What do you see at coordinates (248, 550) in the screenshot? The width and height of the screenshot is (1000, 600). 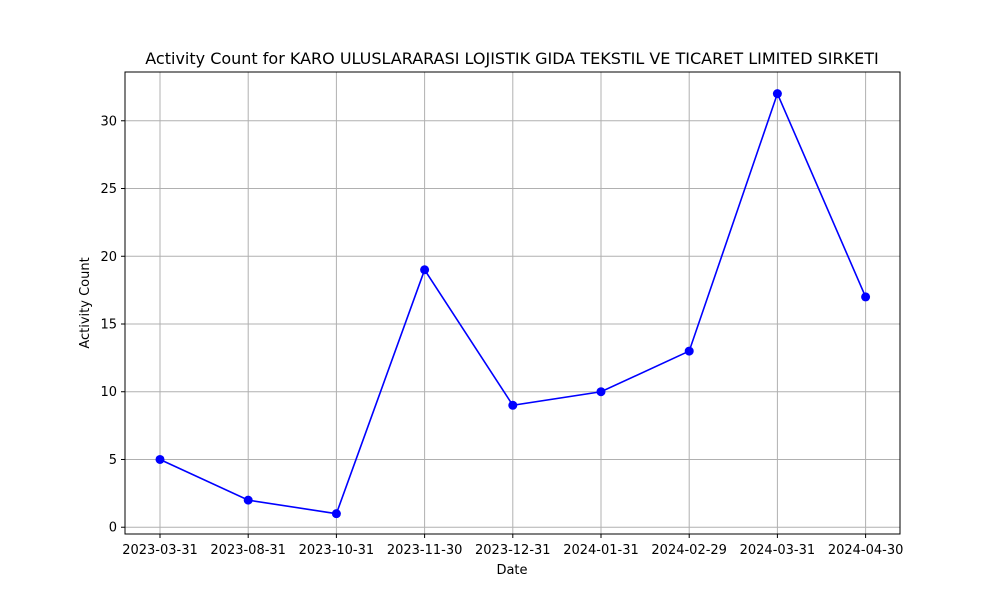 I see `x-tick-label: 2023-08-31` at bounding box center [248, 550].